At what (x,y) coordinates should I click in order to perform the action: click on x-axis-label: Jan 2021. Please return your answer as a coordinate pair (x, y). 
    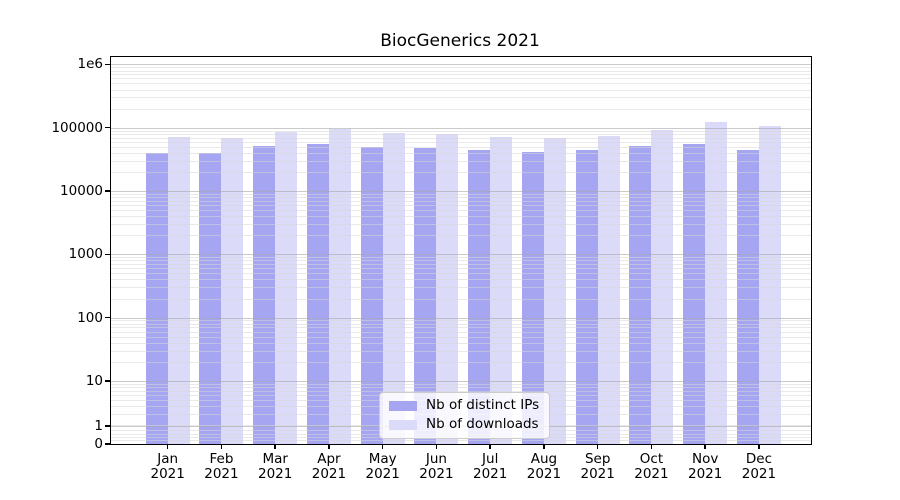
    Looking at the image, I should click on (167, 466).